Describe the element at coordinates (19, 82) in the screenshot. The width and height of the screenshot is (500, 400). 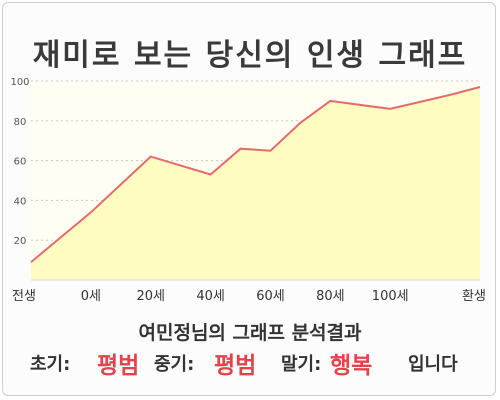
I see `y-tick-label: 100` at that location.